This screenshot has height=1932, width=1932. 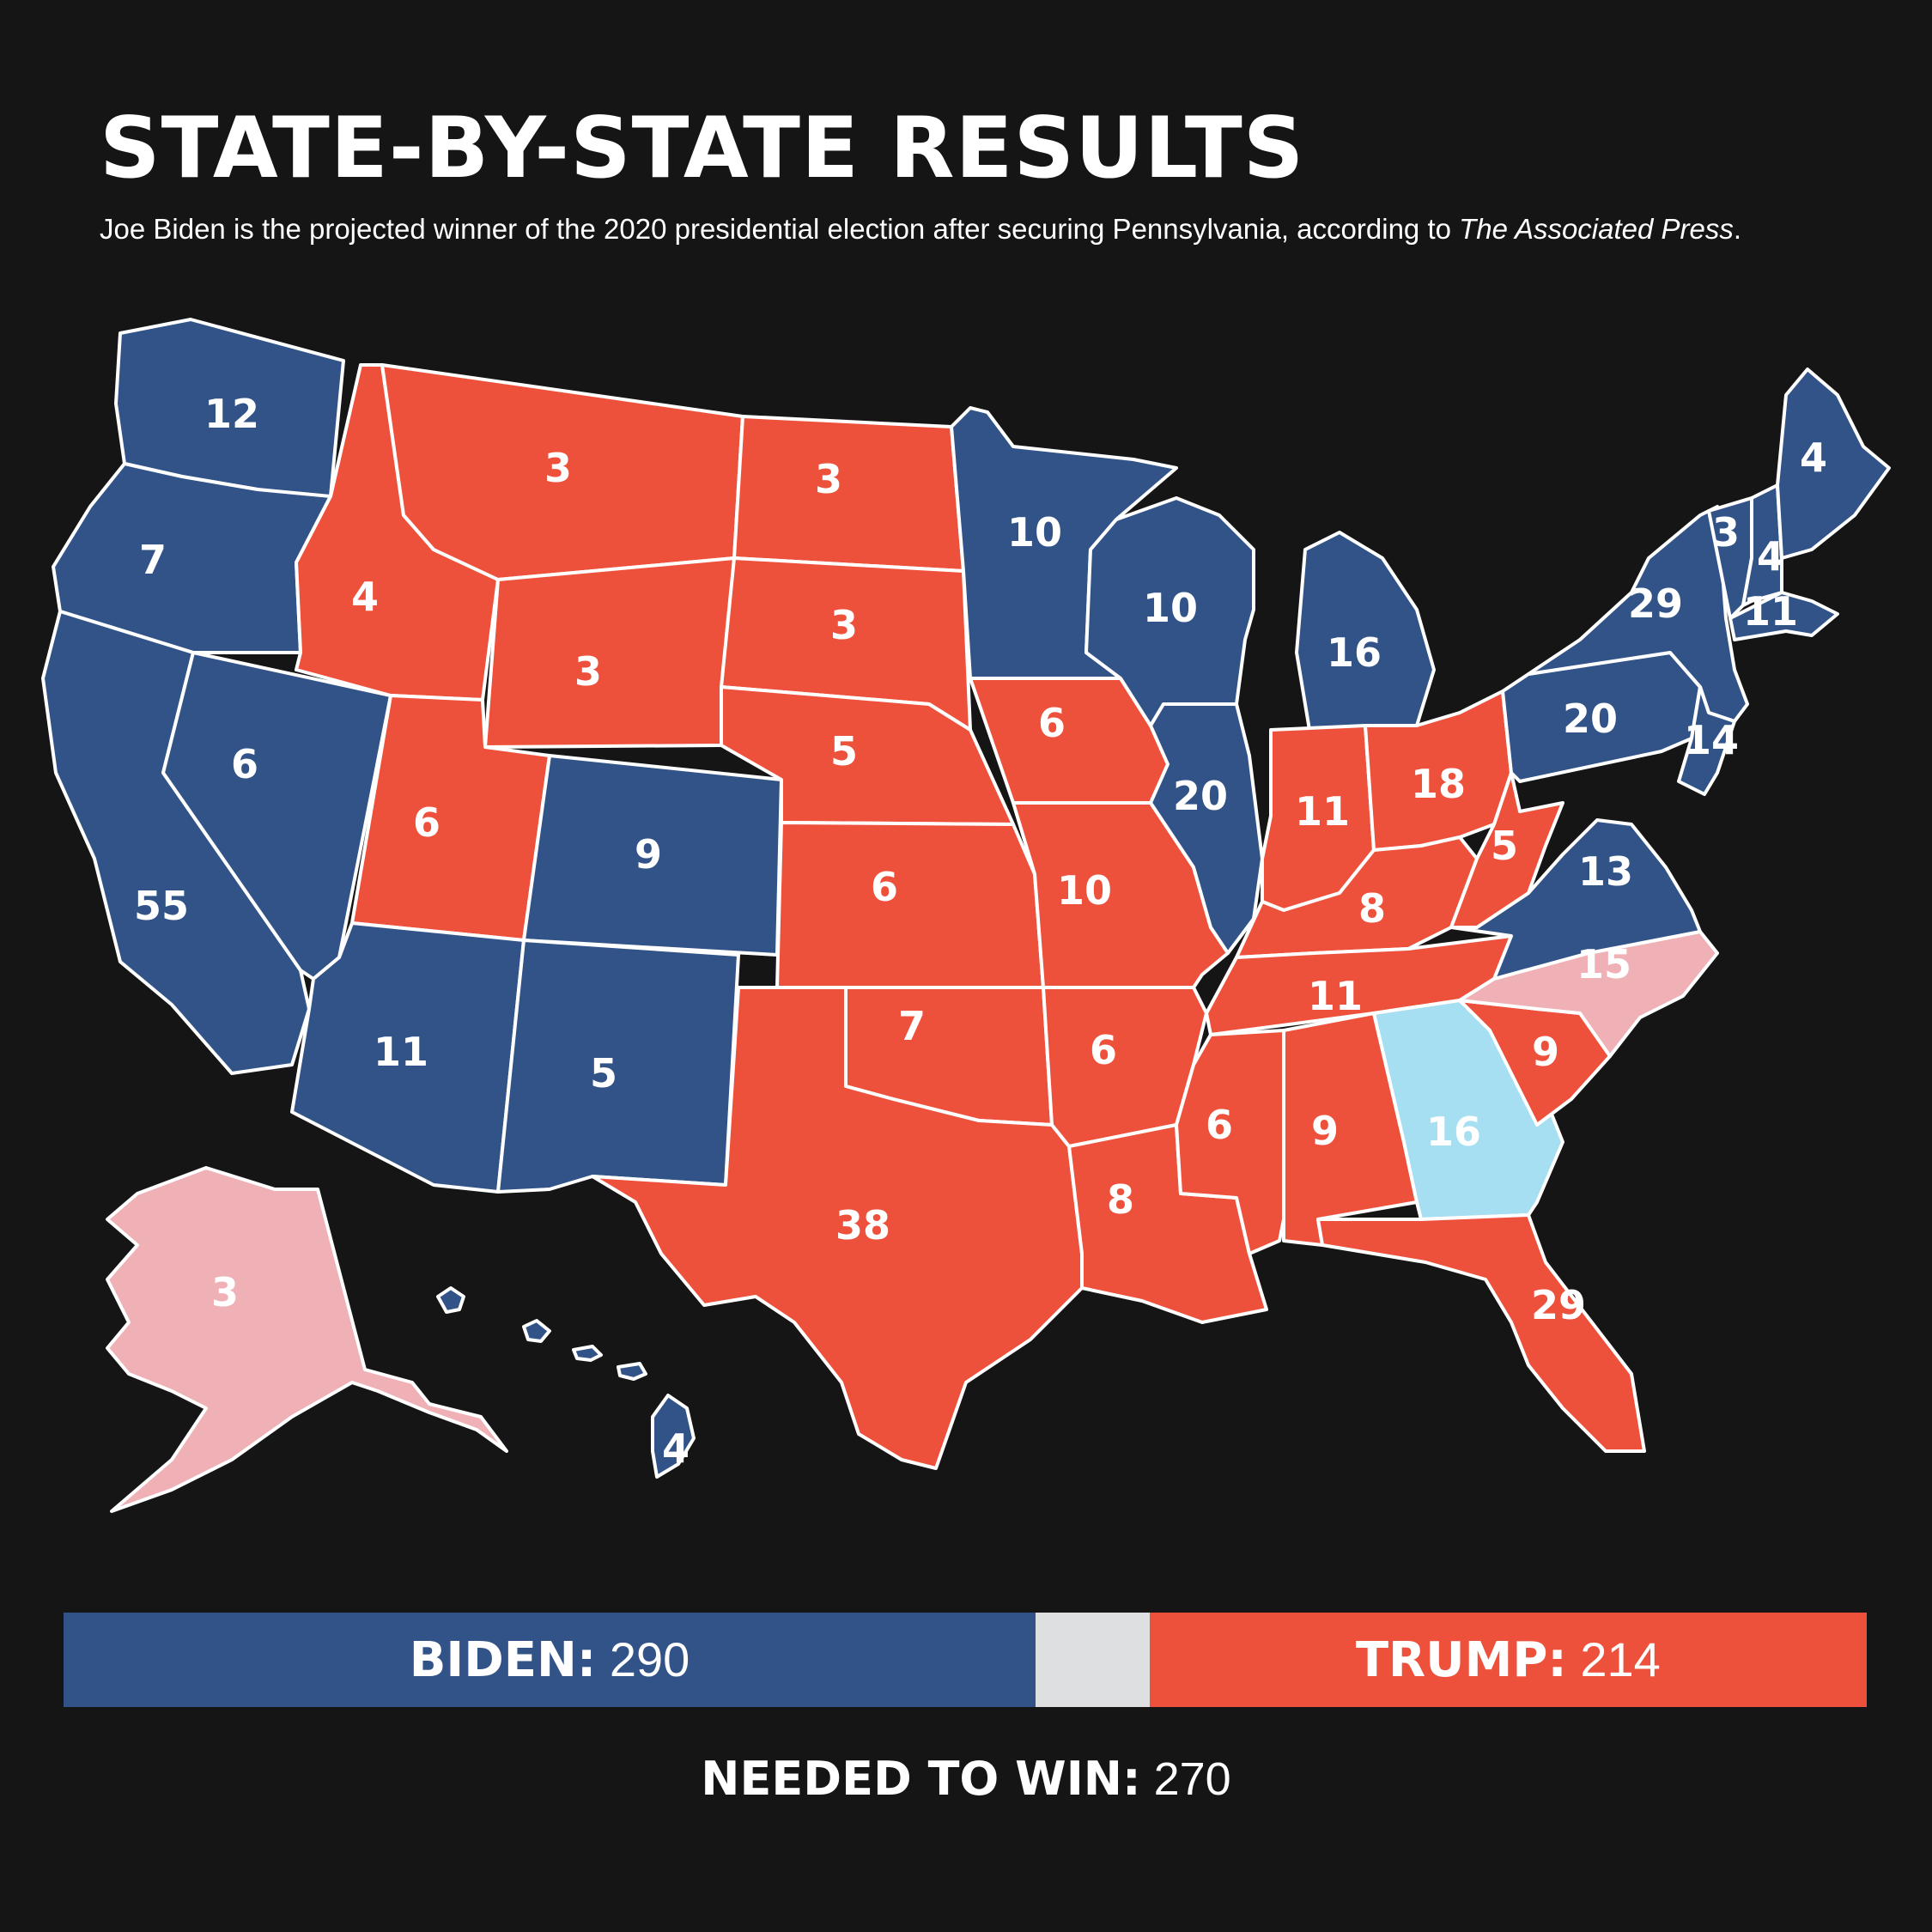 I want to click on state-label-co: 9, so click(x=649, y=854).